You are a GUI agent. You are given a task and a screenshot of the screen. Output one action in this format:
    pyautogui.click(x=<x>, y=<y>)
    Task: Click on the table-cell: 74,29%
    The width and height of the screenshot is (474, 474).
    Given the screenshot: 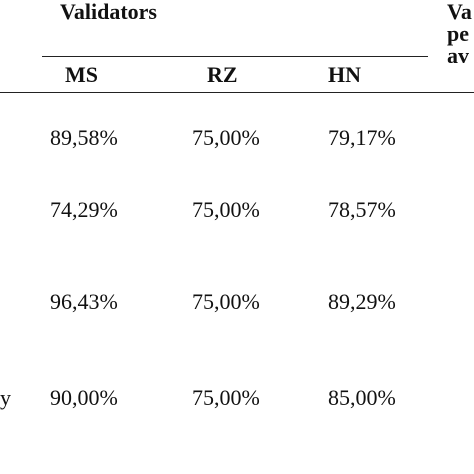 What is the action you would take?
    pyautogui.click(x=84, y=209)
    